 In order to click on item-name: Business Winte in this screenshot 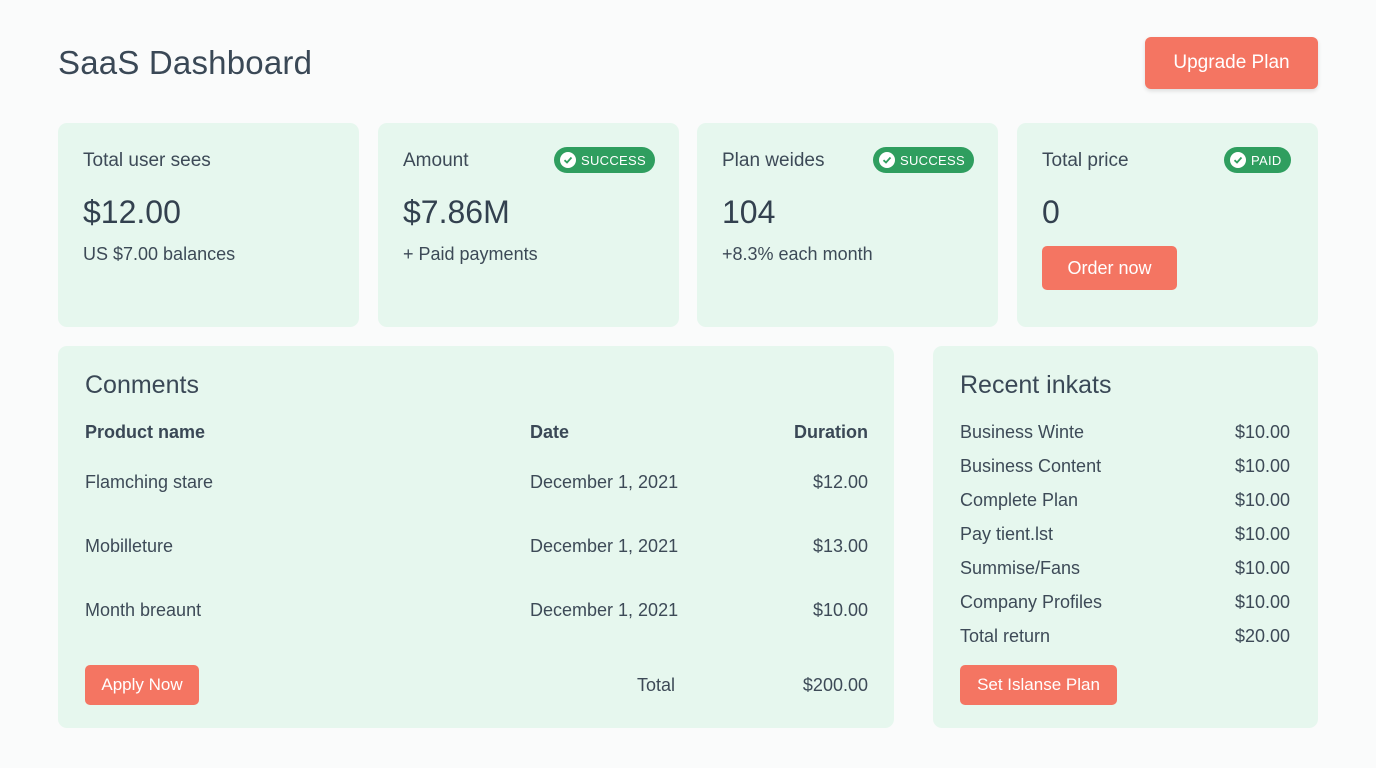, I will do `click(1022, 432)`.